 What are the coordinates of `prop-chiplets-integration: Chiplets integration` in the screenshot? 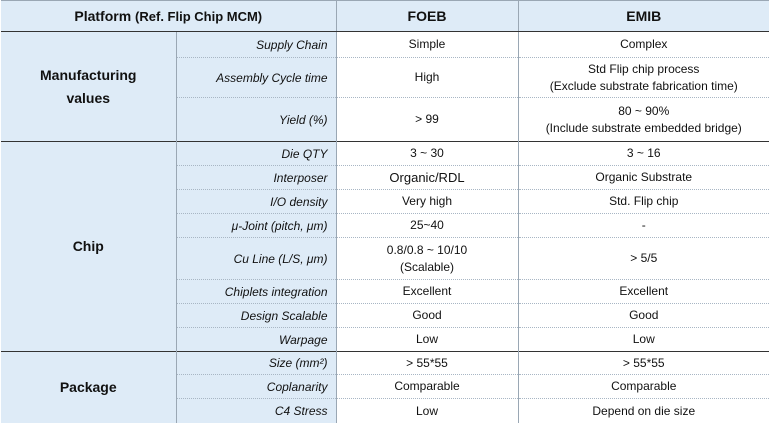 It's located at (256, 291).